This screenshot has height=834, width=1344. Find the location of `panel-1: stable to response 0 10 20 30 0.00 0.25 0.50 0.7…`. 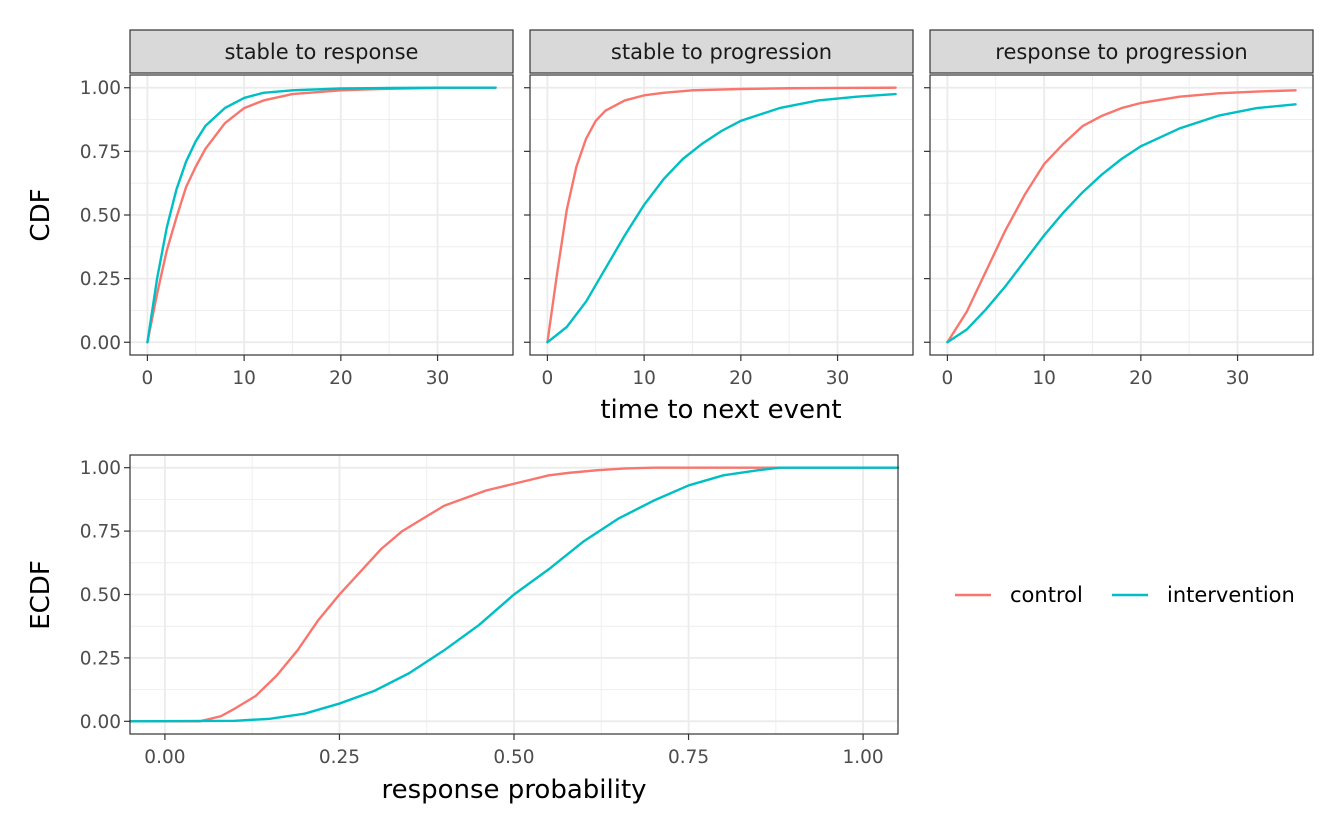

panel-1: stable to response 0 10 20 30 0.00 0.25 0.50 0.7… is located at coordinates (297, 209).